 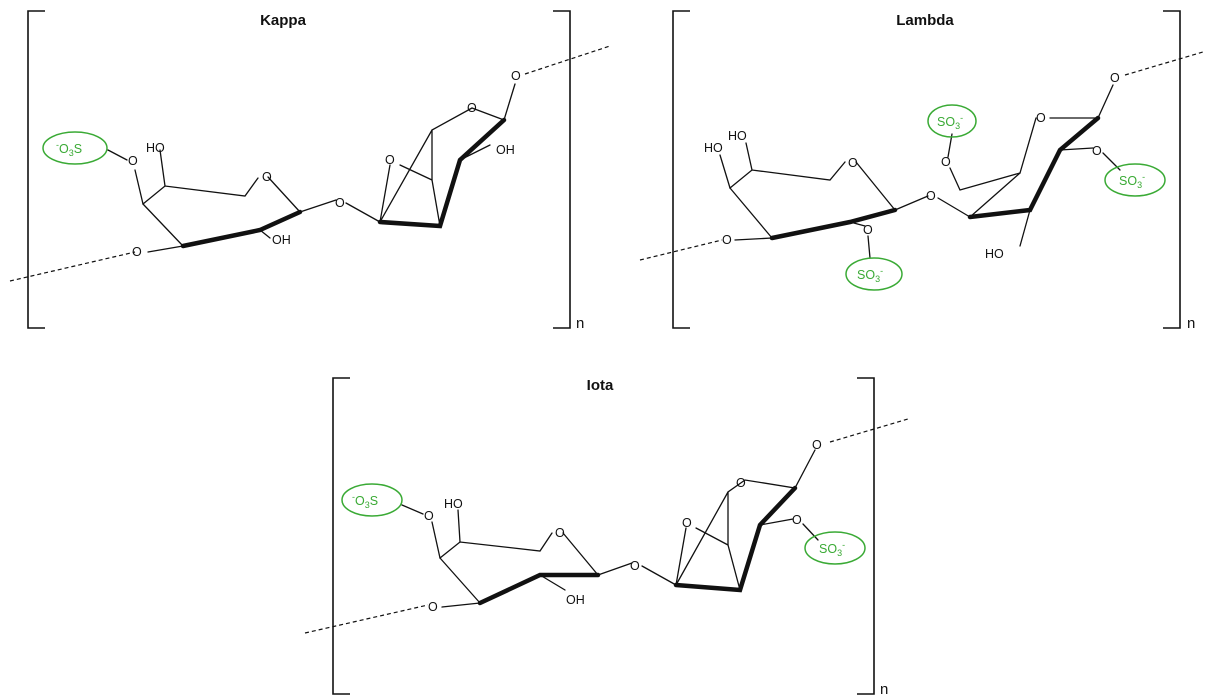 What do you see at coordinates (600, 385) in the screenshot?
I see `panel-title: Iota` at bounding box center [600, 385].